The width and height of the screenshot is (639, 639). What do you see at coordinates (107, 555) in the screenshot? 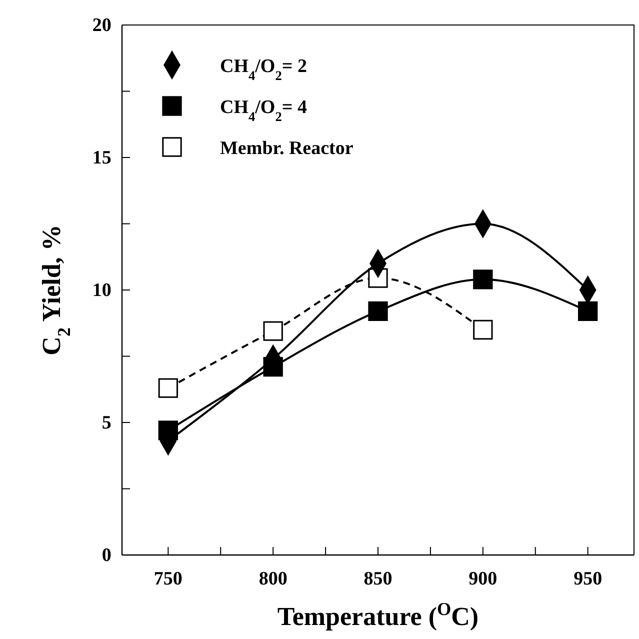
I see `y-tick-label: 0` at bounding box center [107, 555].